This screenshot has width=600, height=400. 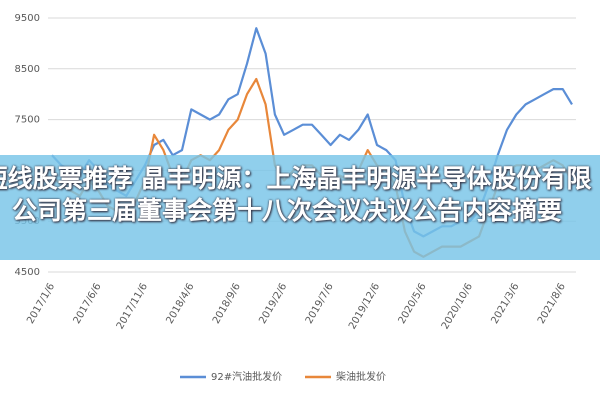 I want to click on x-tick-label: 2018/9/6, so click(x=227, y=304).